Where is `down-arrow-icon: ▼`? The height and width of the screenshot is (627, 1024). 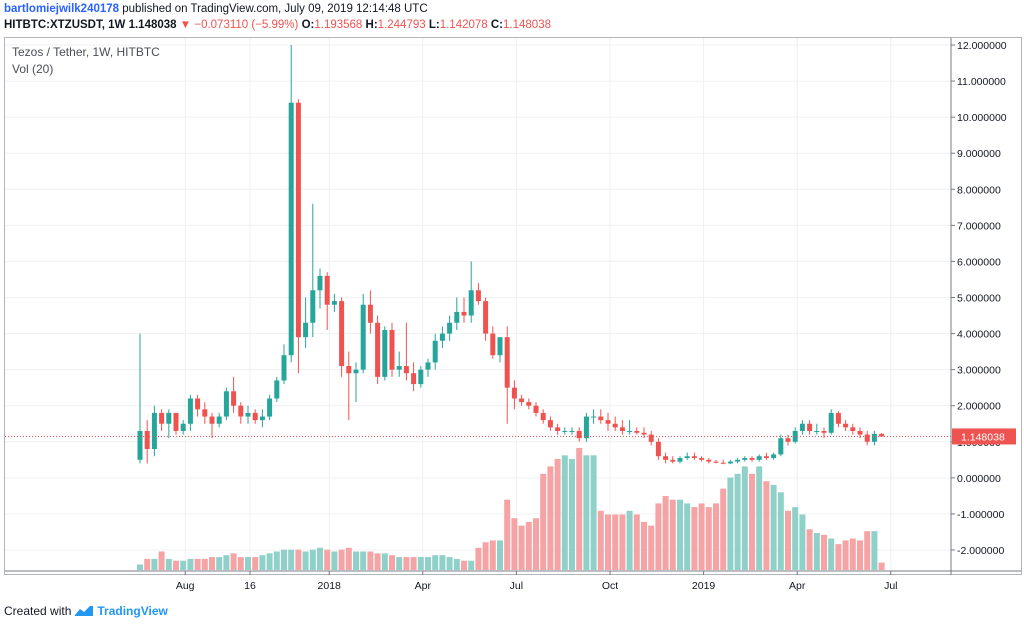 down-arrow-icon: ▼ is located at coordinates (185, 25).